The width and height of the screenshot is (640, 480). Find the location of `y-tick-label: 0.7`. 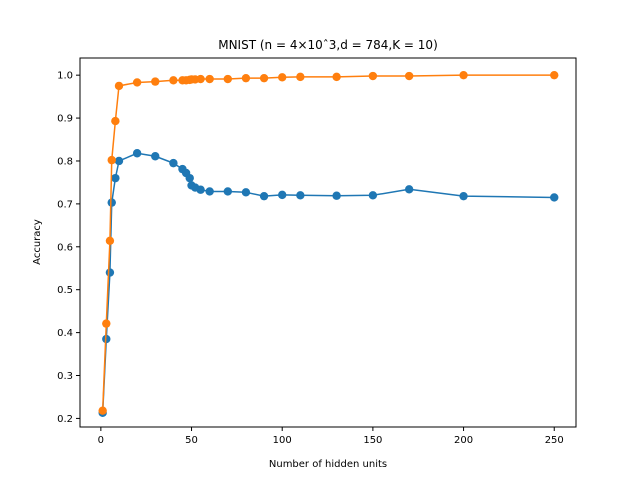

y-tick-label: 0.7 is located at coordinates (65, 204).